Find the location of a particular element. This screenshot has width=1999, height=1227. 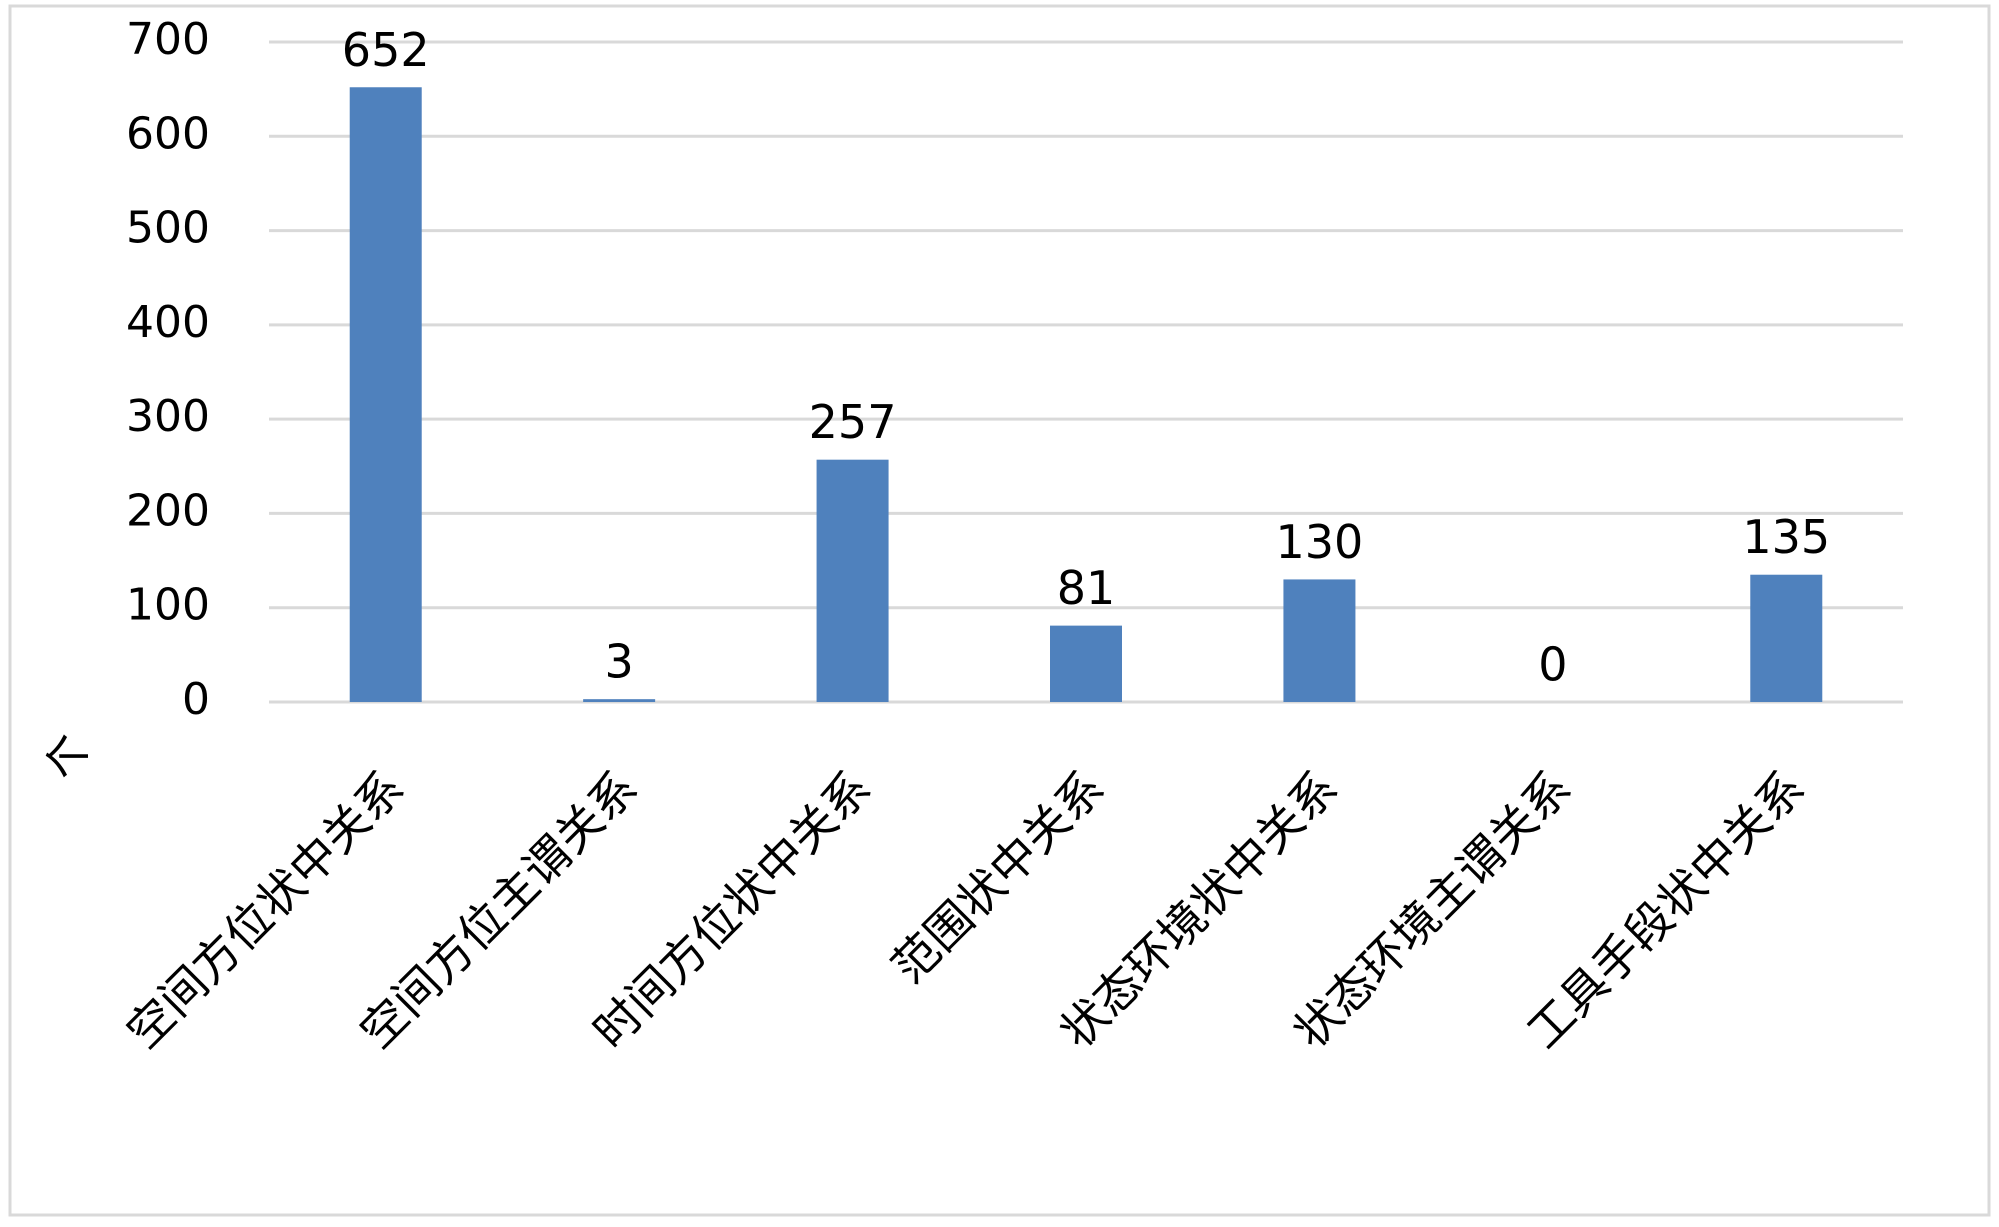

y-tick-label: 200 is located at coordinates (168, 510).